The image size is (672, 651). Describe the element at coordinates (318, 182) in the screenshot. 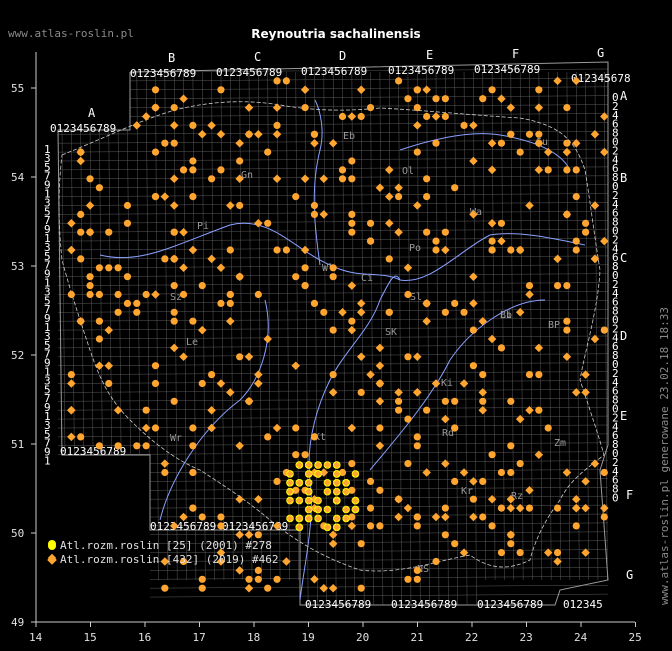

I see `river-line` at that location.